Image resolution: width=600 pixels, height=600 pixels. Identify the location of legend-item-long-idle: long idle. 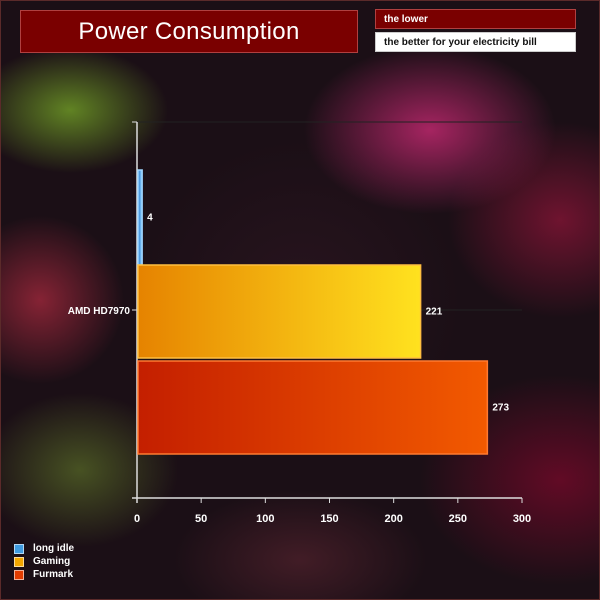
(44, 548).